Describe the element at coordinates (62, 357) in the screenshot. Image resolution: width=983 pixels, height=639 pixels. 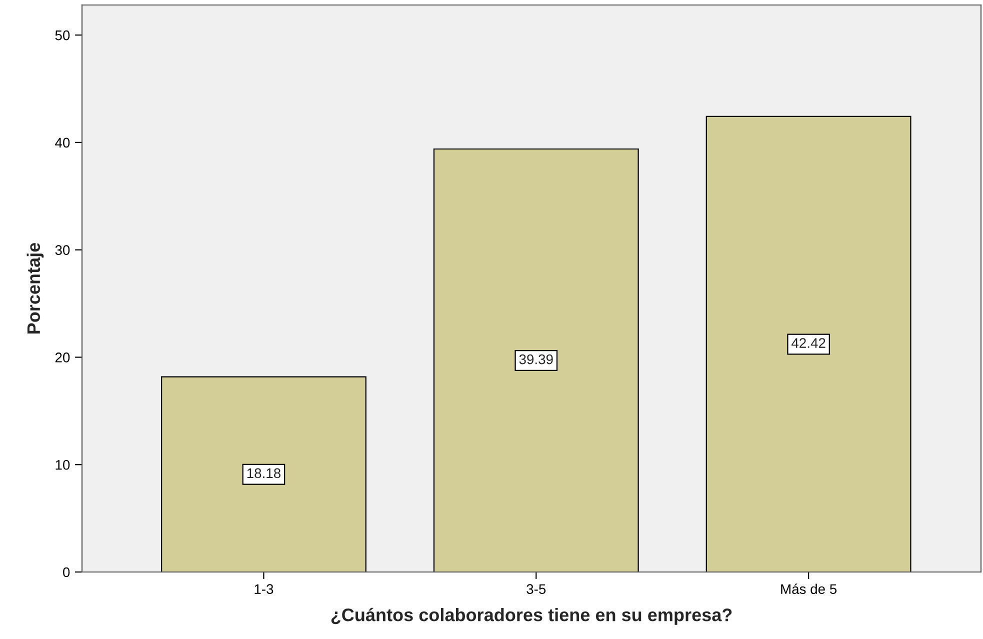
I see `y-tick-label: 20` at that location.